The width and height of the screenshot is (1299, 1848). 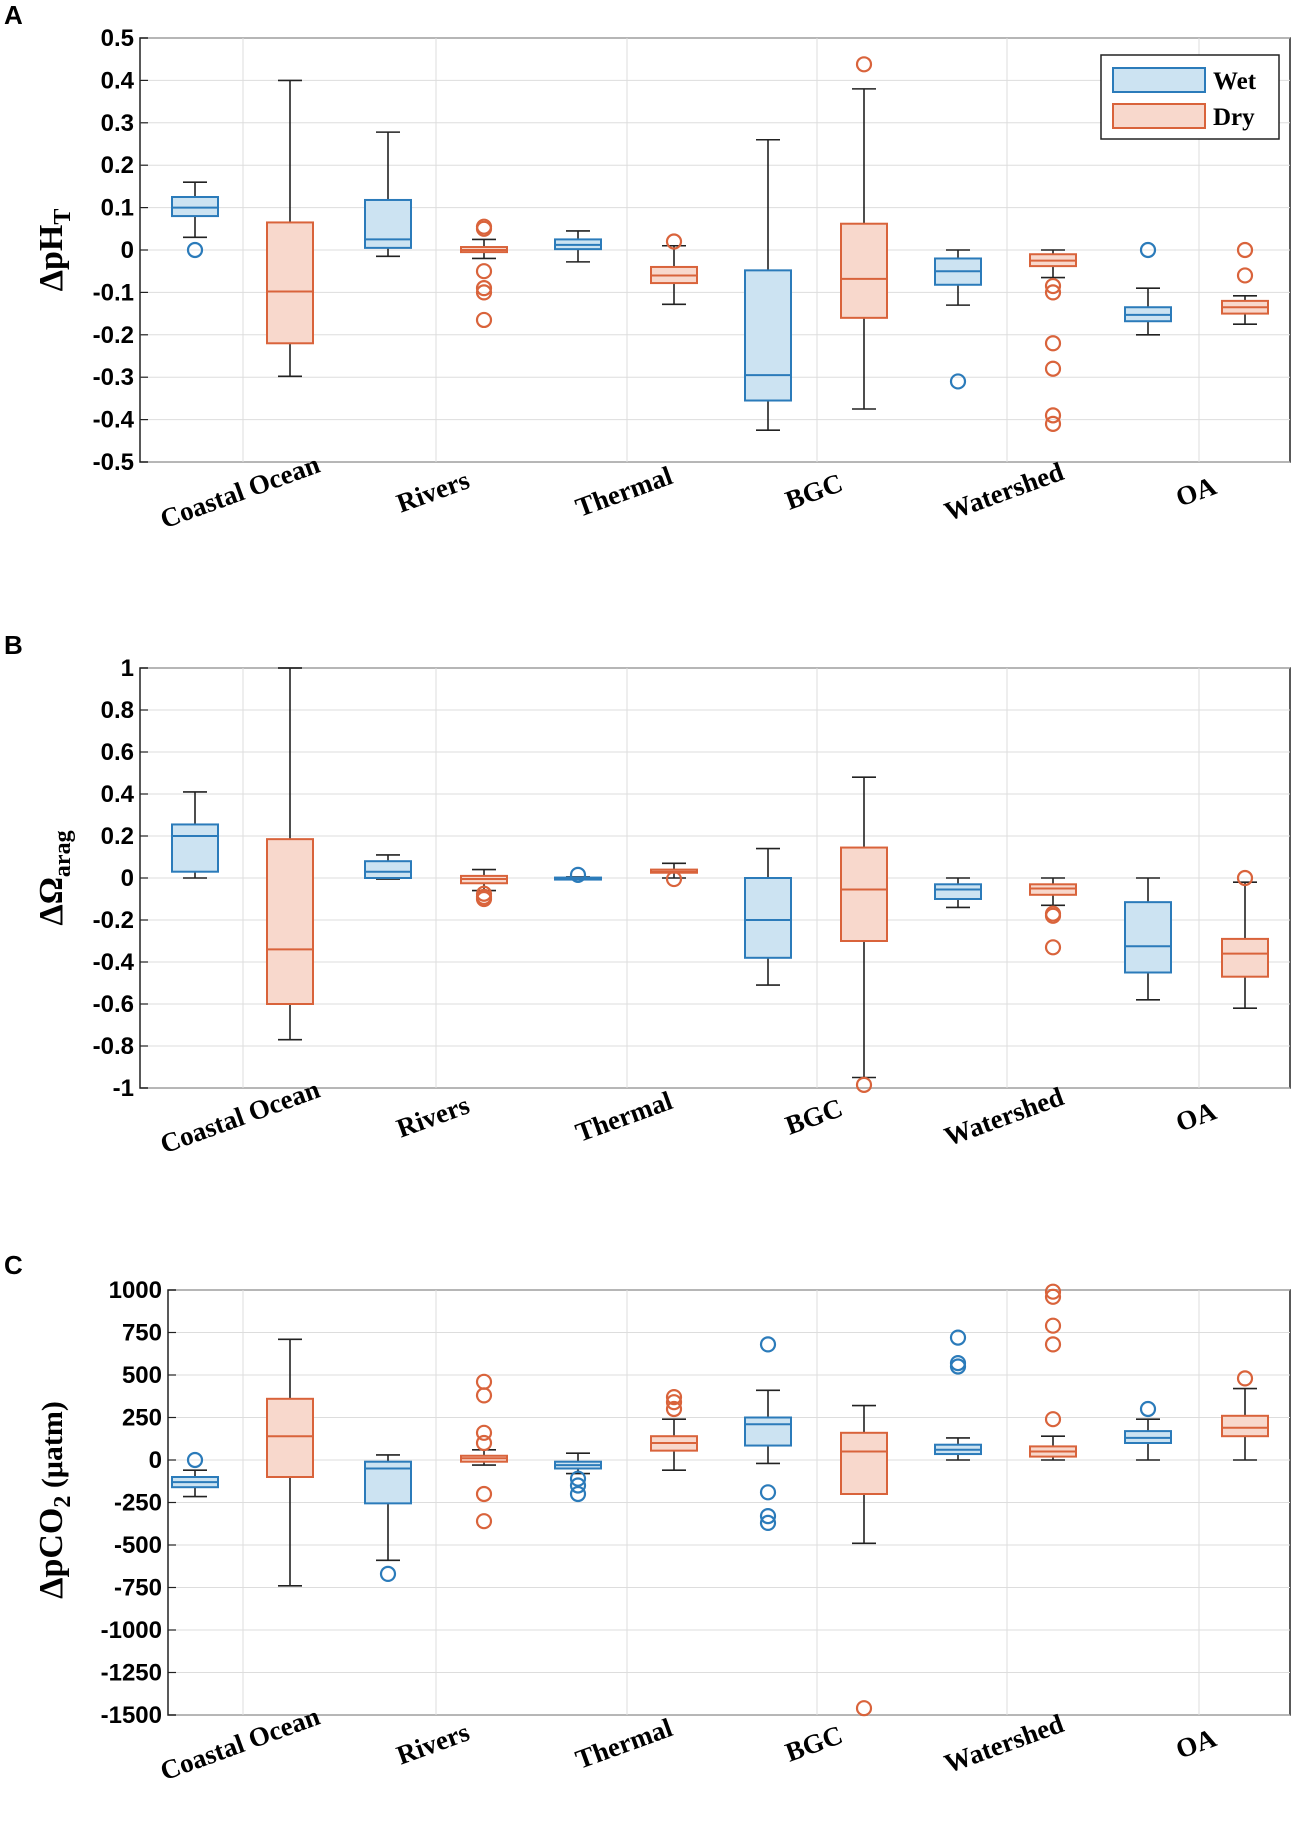 What do you see at coordinates (13, 645) in the screenshot?
I see `panel-b-label: B` at bounding box center [13, 645].